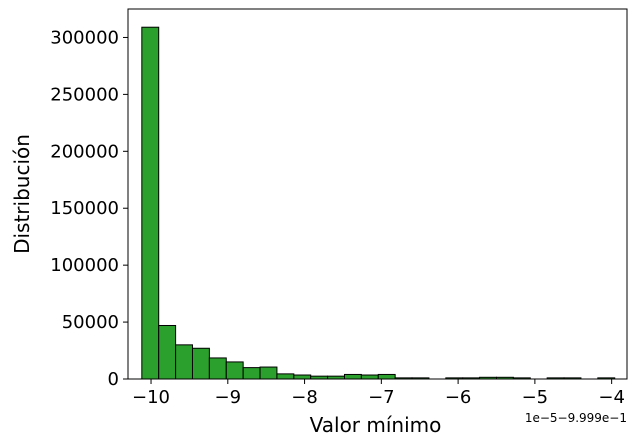 Image resolution: width=634 pixels, height=447 pixels. I want to click on y-tick-label: 0, so click(113, 379).